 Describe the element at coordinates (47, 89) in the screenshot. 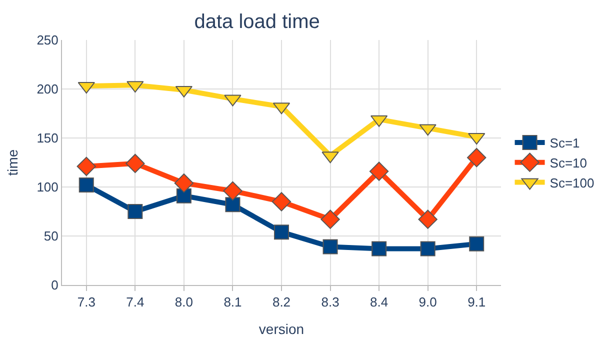

I see `y-tick-label: 200` at that location.